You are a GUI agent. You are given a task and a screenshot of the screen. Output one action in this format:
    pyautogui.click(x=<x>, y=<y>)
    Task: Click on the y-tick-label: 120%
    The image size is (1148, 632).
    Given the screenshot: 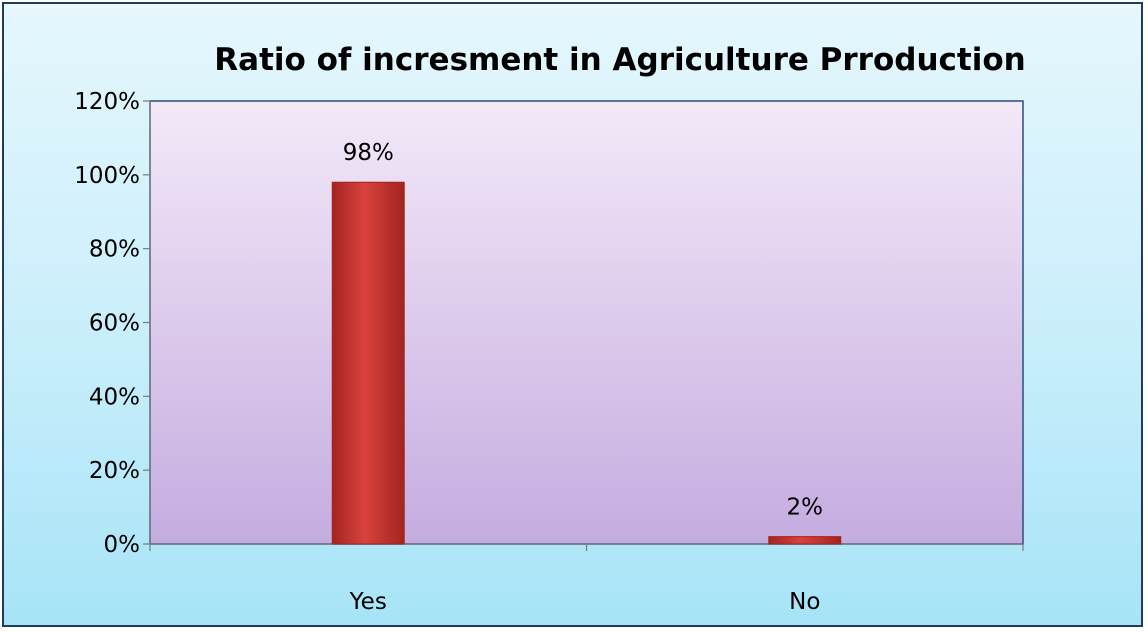 What is the action you would take?
    pyautogui.click(x=107, y=102)
    